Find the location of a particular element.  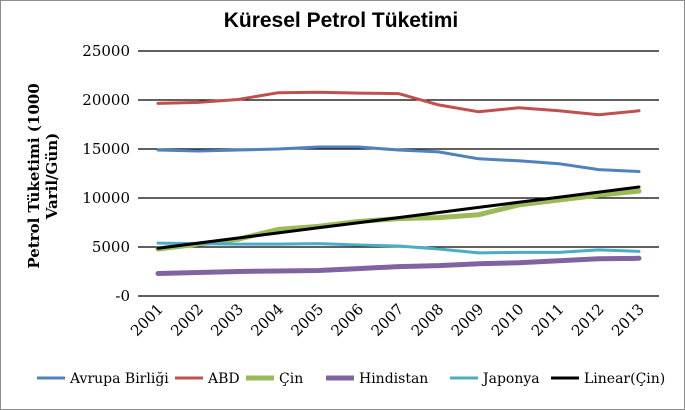

series-line-avrupa-birligi is located at coordinates (398, 159).